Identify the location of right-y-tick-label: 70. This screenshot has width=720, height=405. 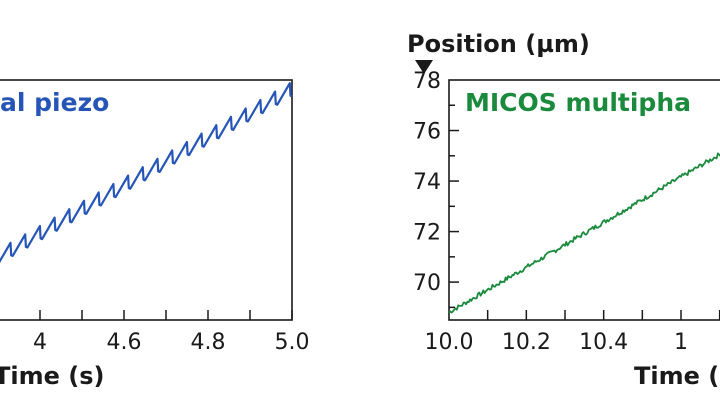
(427, 283).